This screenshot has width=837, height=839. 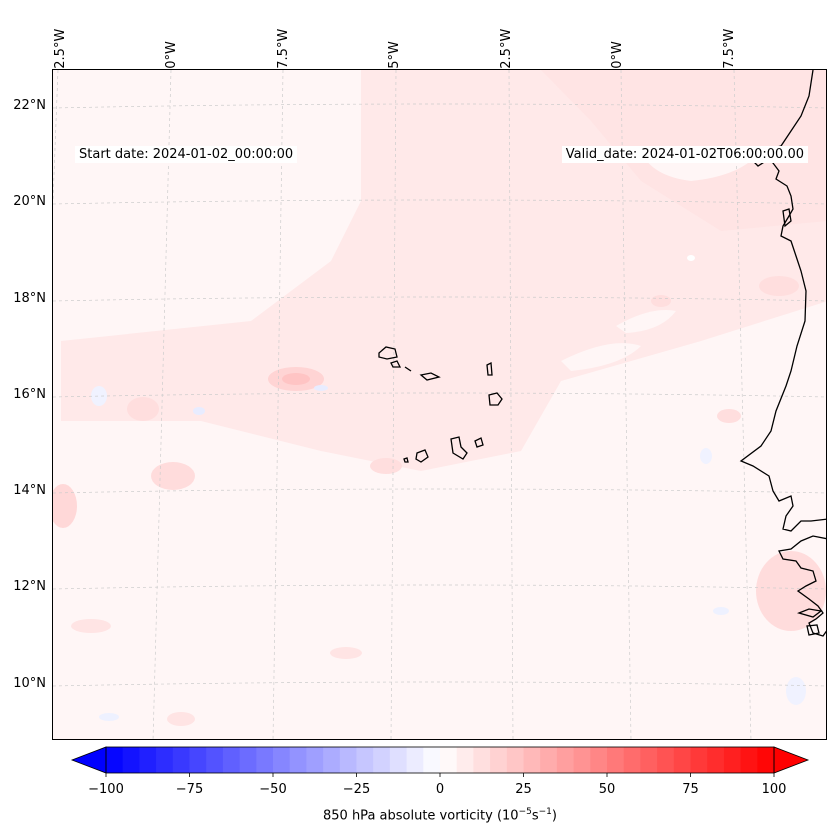 I want to click on lat-label: 16°N, so click(x=29, y=394).